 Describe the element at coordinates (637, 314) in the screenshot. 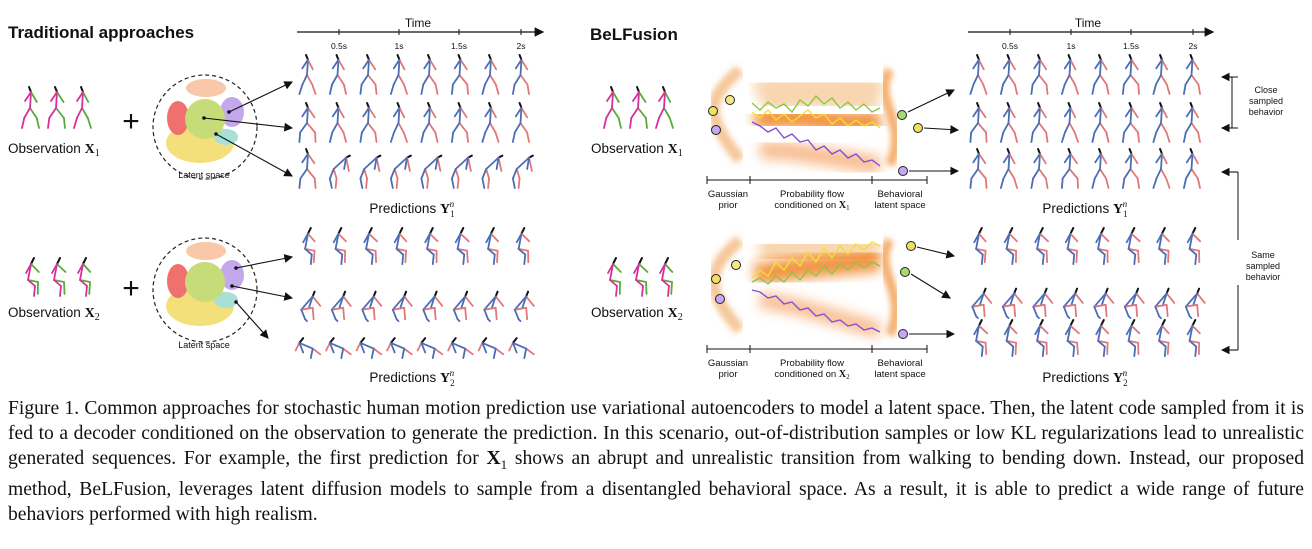

I see `right-obs2-label: Observation X2` at that location.